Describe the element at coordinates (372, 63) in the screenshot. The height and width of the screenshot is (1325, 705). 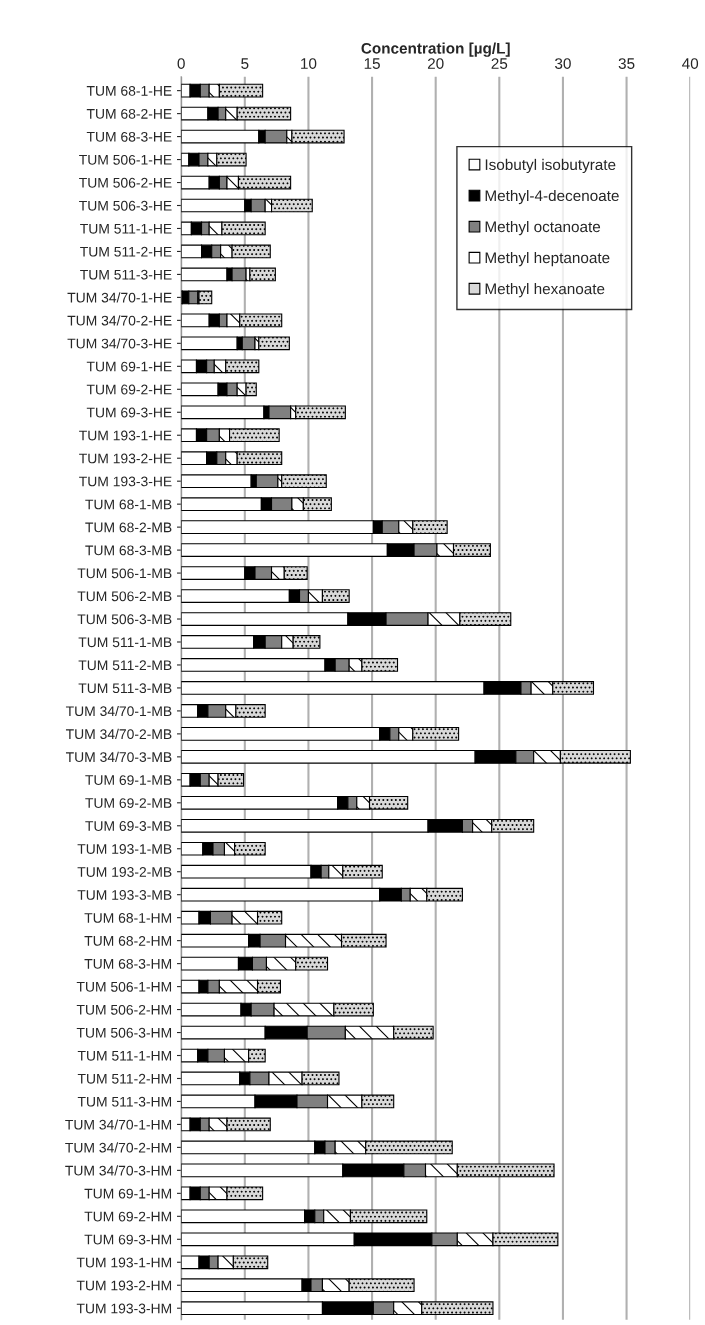
I see `x-tick-label: 15` at that location.